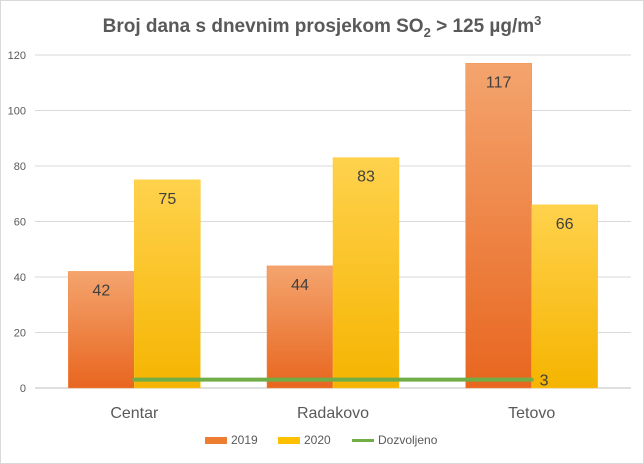 The height and width of the screenshot is (464, 644). I want to click on y-tick-label: 20, so click(20, 334).